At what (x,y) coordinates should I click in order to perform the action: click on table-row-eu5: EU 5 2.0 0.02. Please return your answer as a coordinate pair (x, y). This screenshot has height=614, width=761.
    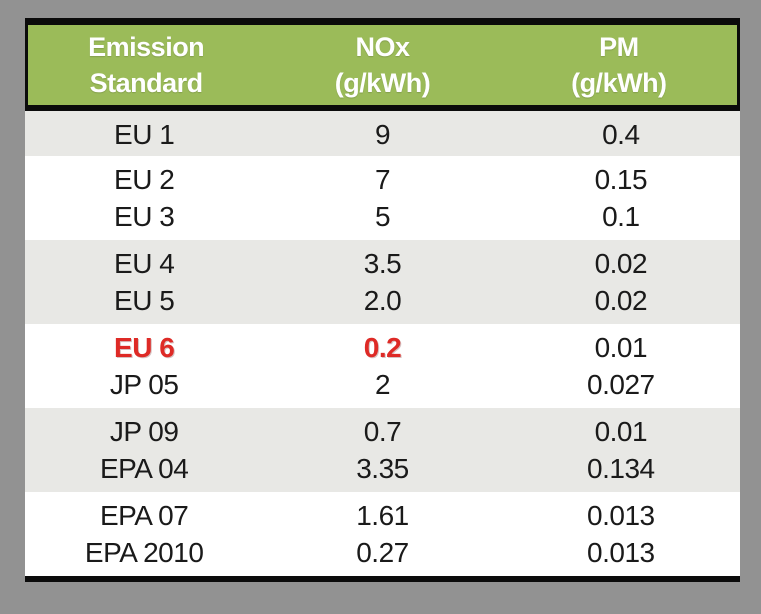
    Looking at the image, I should click on (382, 300).